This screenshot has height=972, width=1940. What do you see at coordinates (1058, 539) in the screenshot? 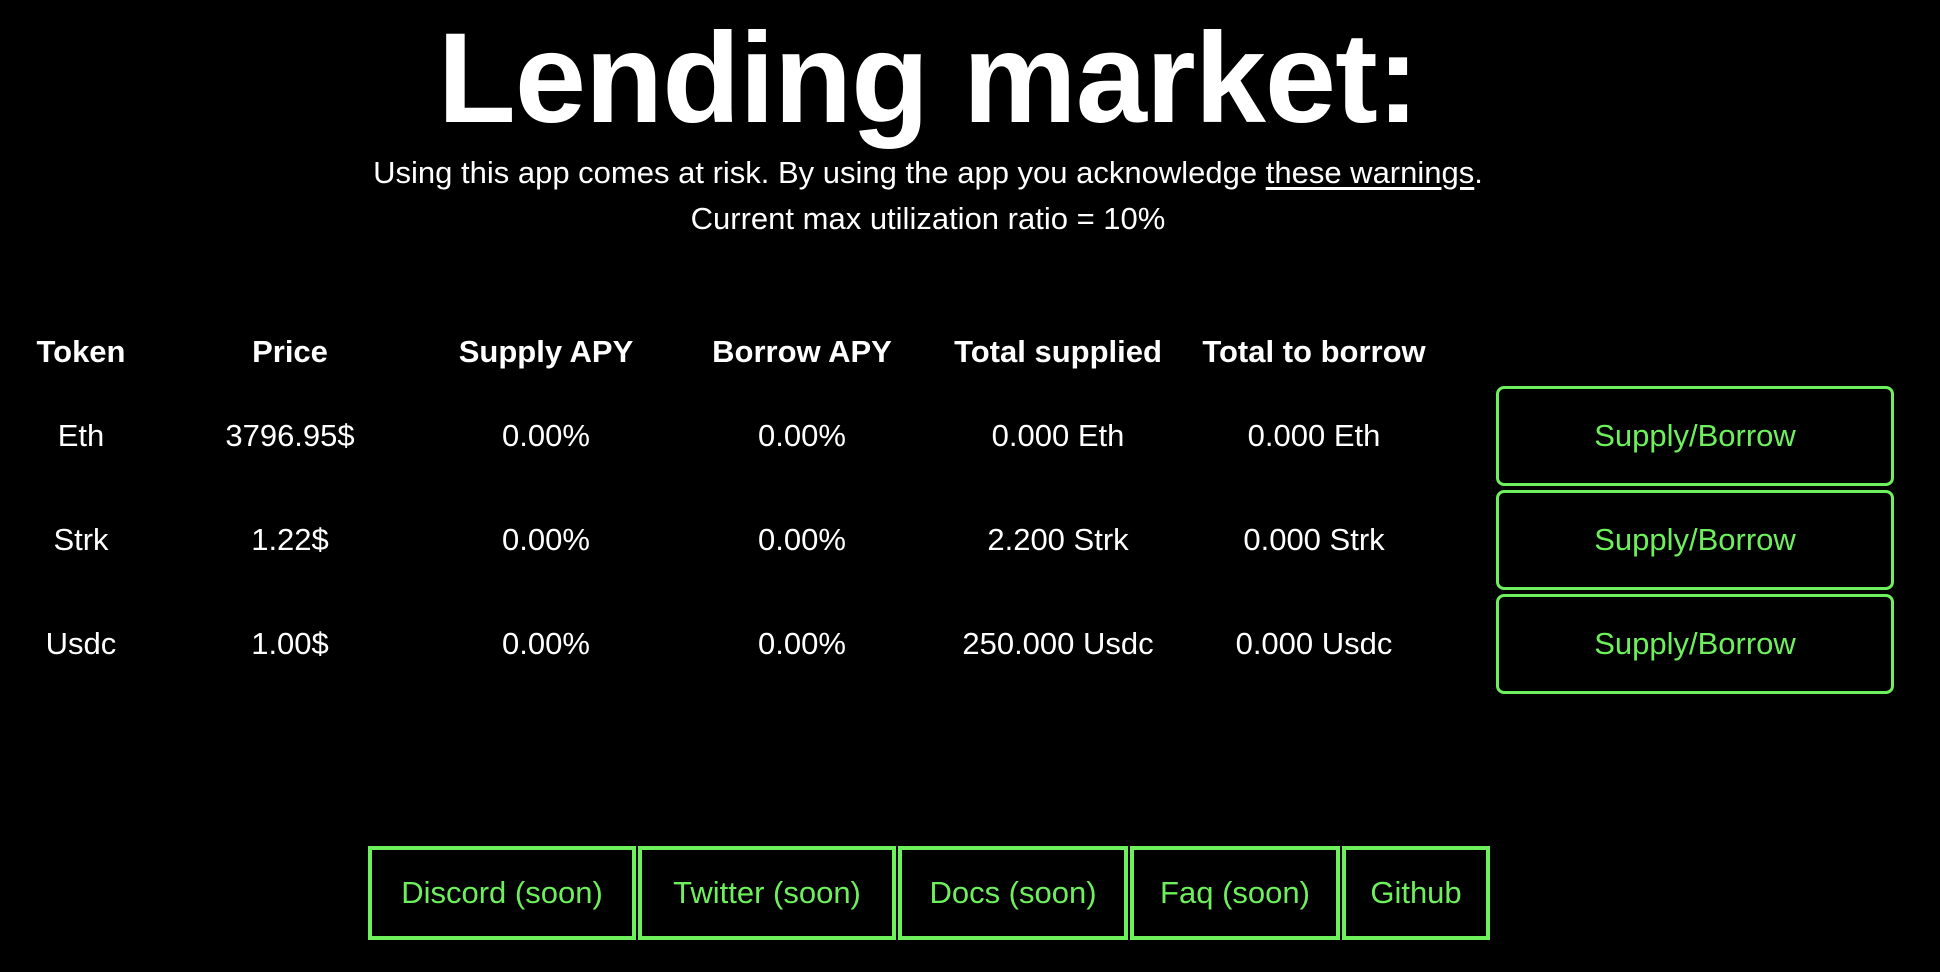
I see `total-supplied-cell: 2.200 Strk` at bounding box center [1058, 539].